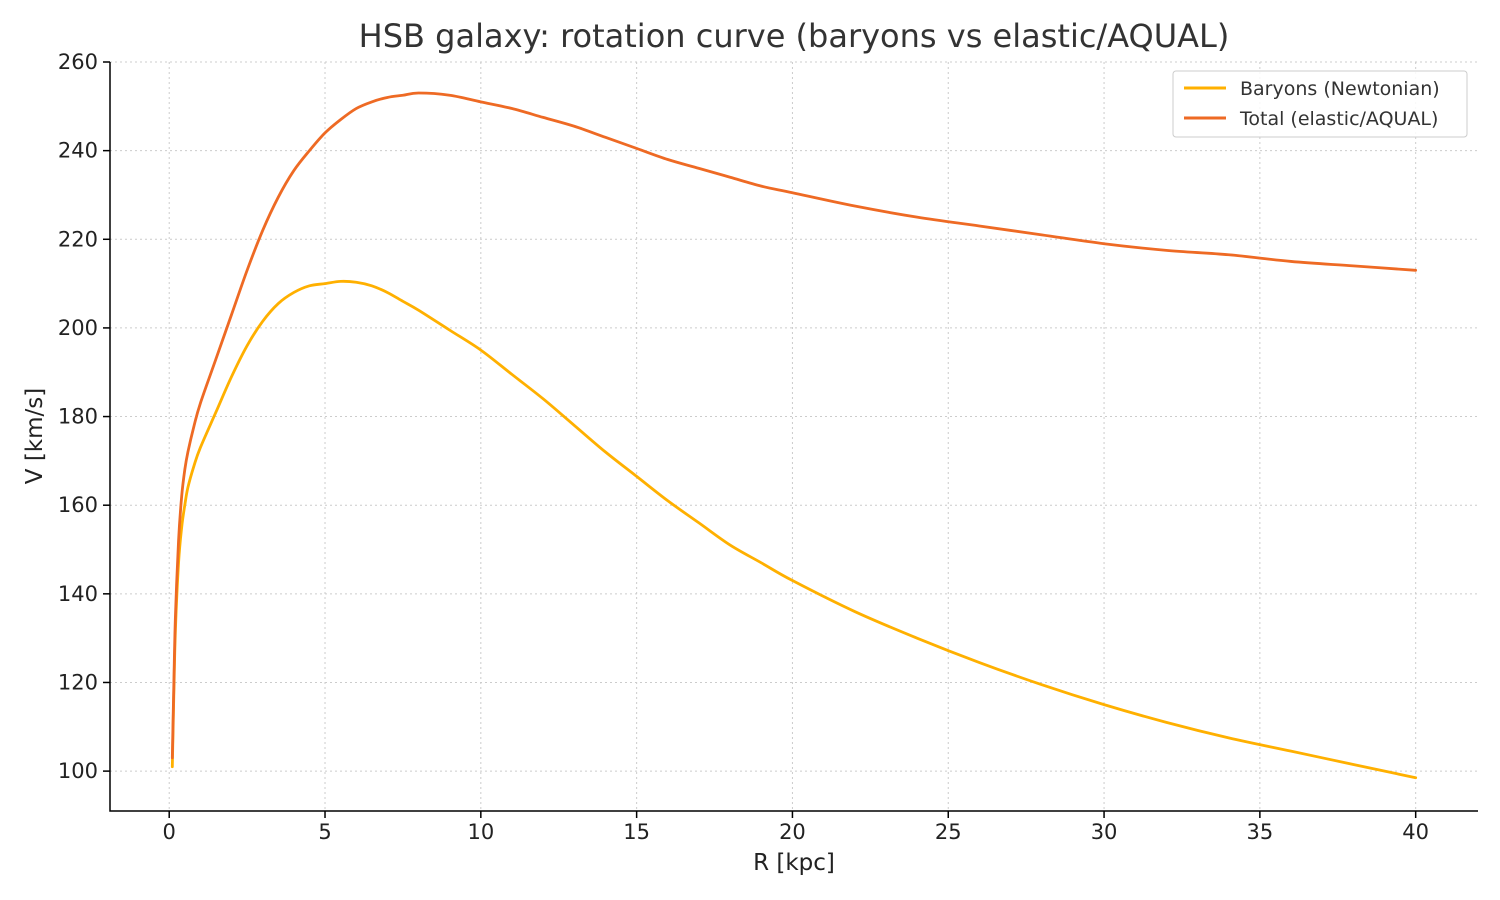 The image size is (1500, 900). Describe the element at coordinates (78, 328) in the screenshot. I see `y-tick-label: 200` at that location.